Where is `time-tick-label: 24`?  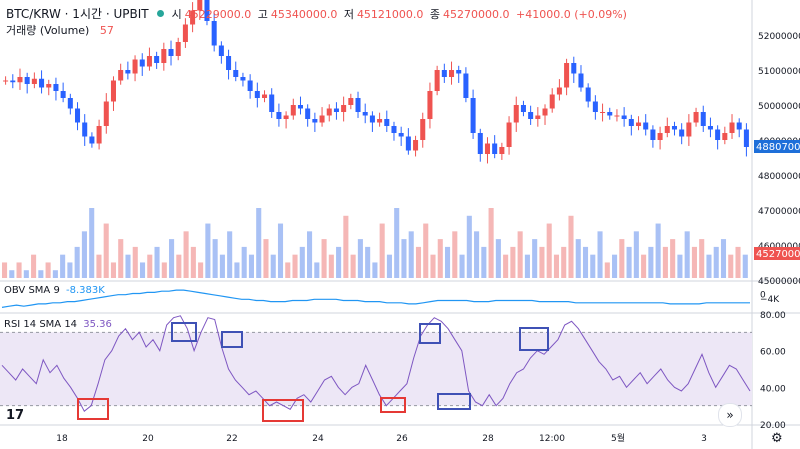
time-tick-label: 24 is located at coordinates (318, 439).